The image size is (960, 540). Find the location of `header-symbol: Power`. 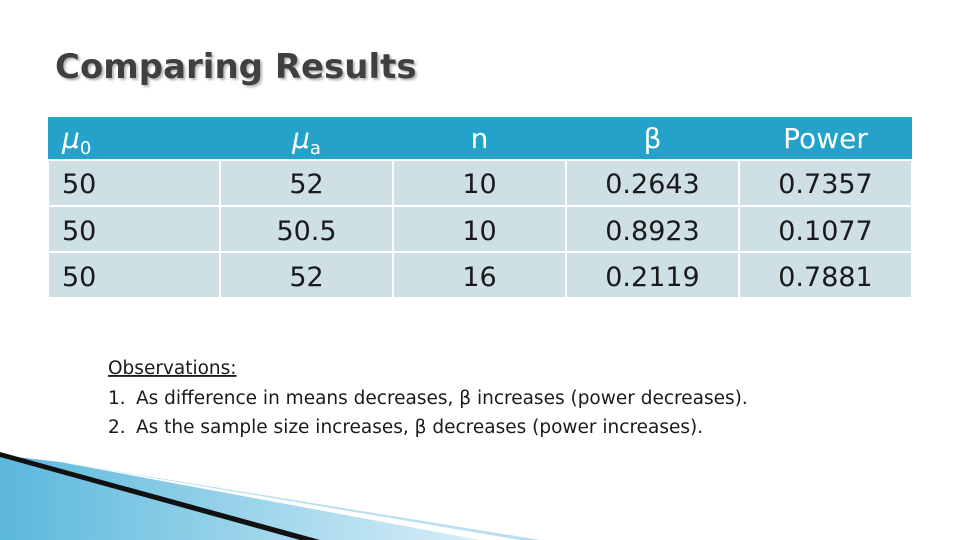

header-symbol: Power is located at coordinates (825, 138).